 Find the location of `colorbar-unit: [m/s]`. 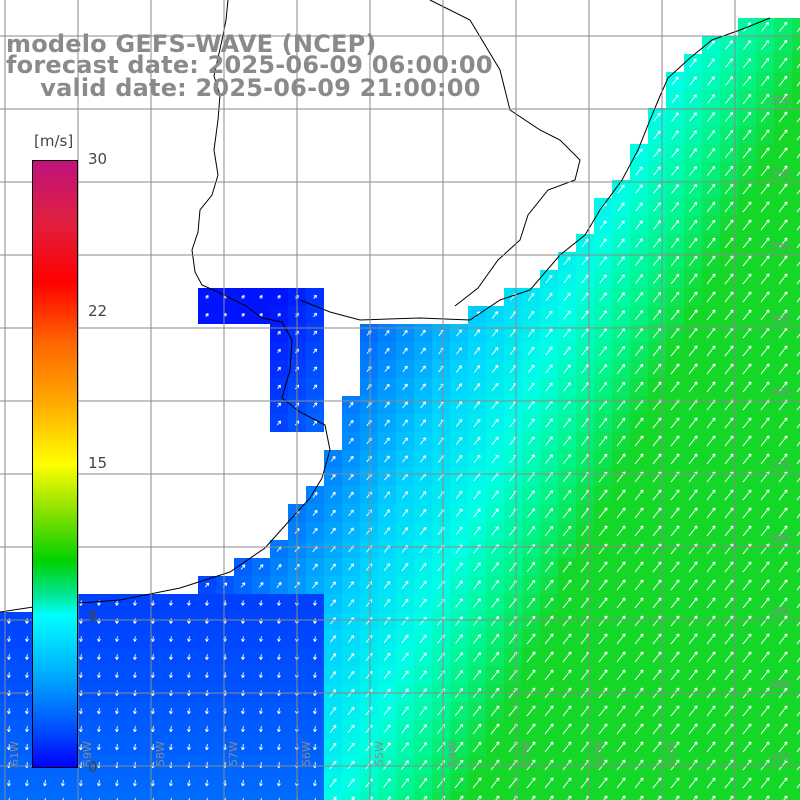

colorbar-unit: [m/s] is located at coordinates (54, 141).